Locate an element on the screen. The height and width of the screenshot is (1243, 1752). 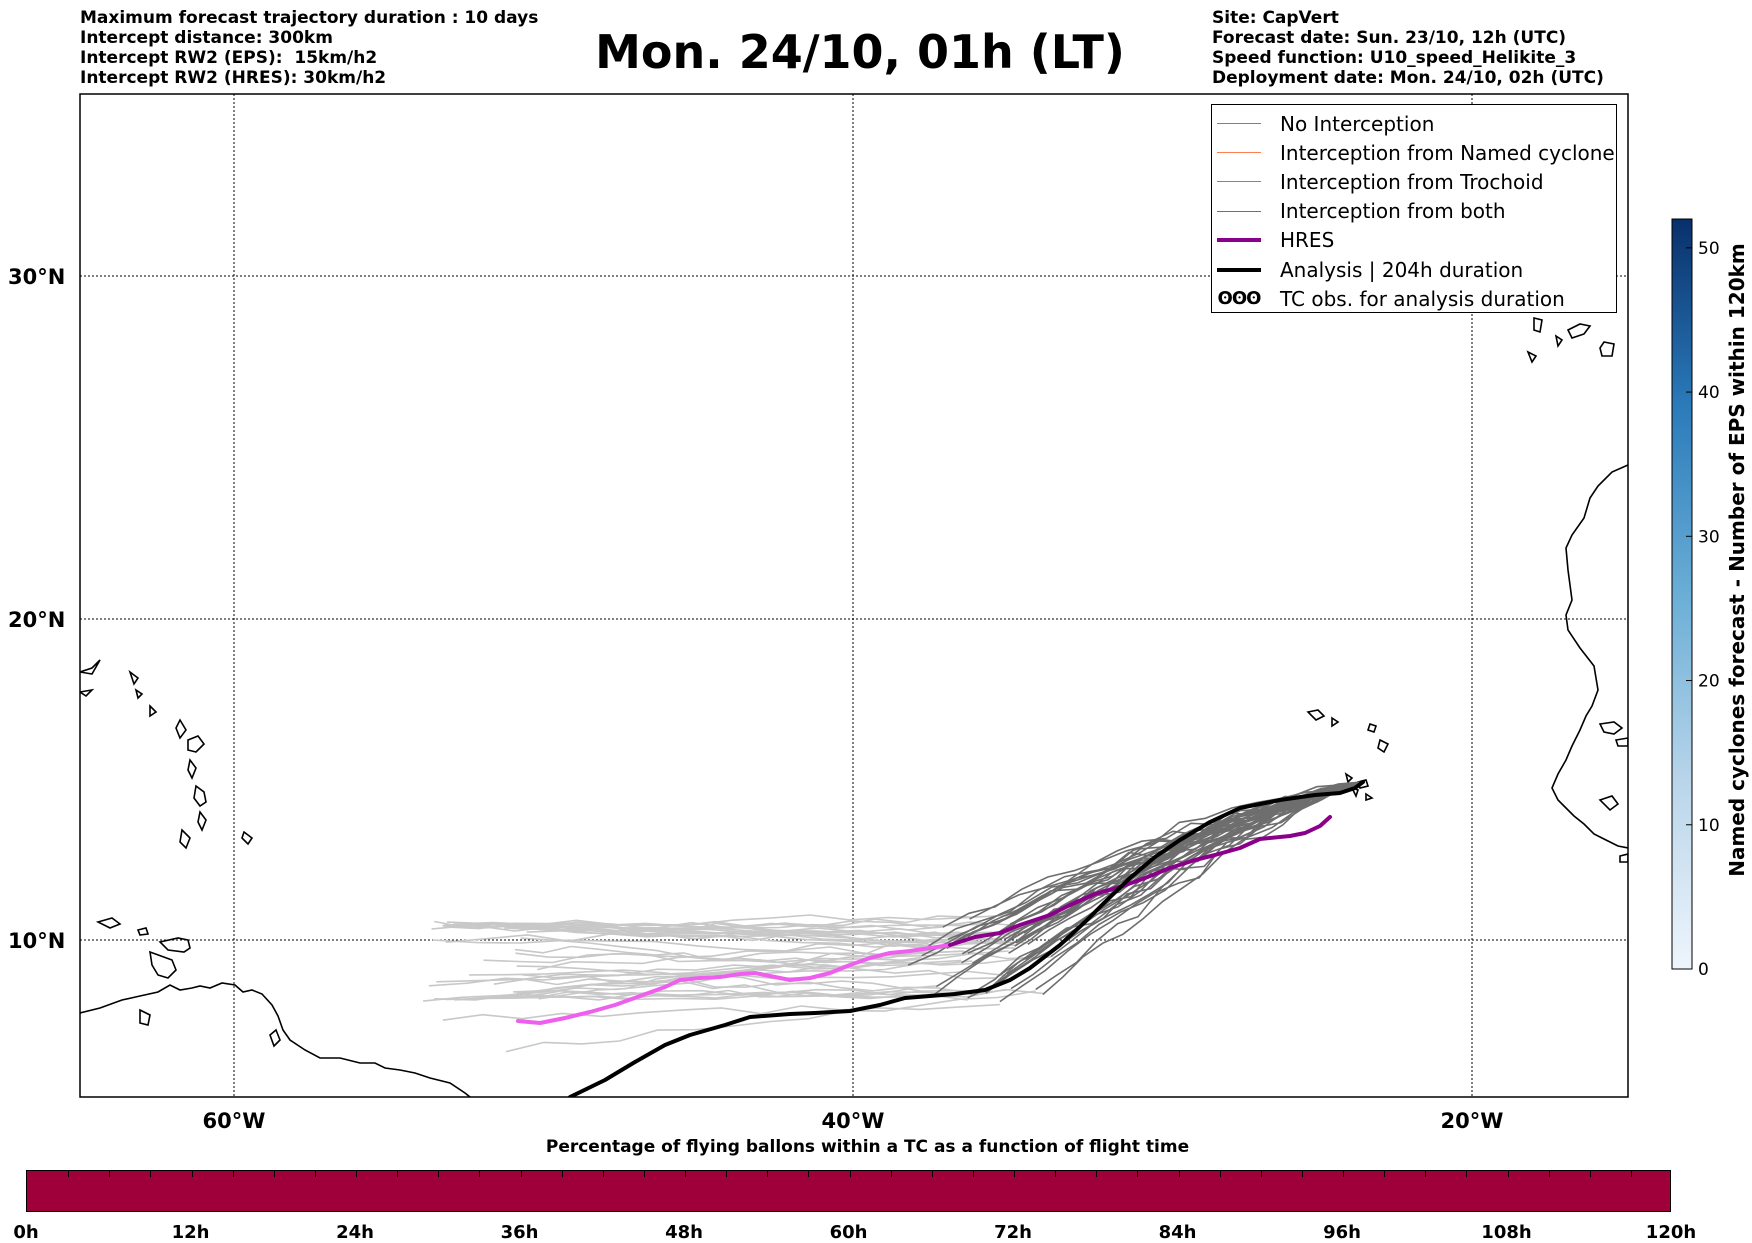
eps-trajectories-no-interception-light is located at coordinates (737, 983).